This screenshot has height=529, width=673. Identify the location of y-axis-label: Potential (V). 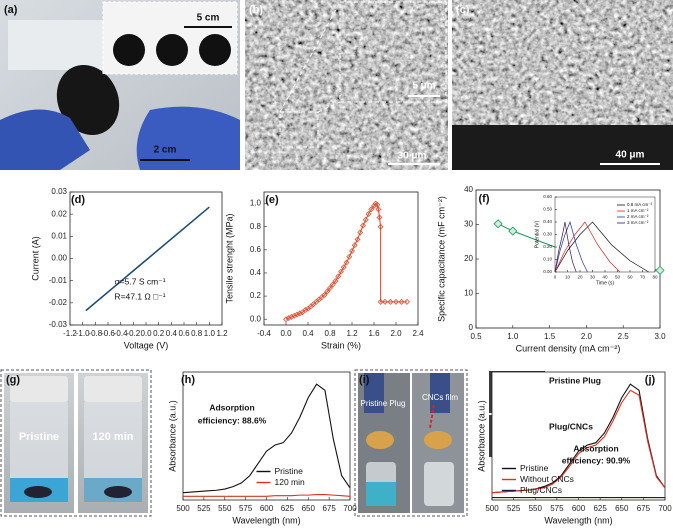
(537, 234).